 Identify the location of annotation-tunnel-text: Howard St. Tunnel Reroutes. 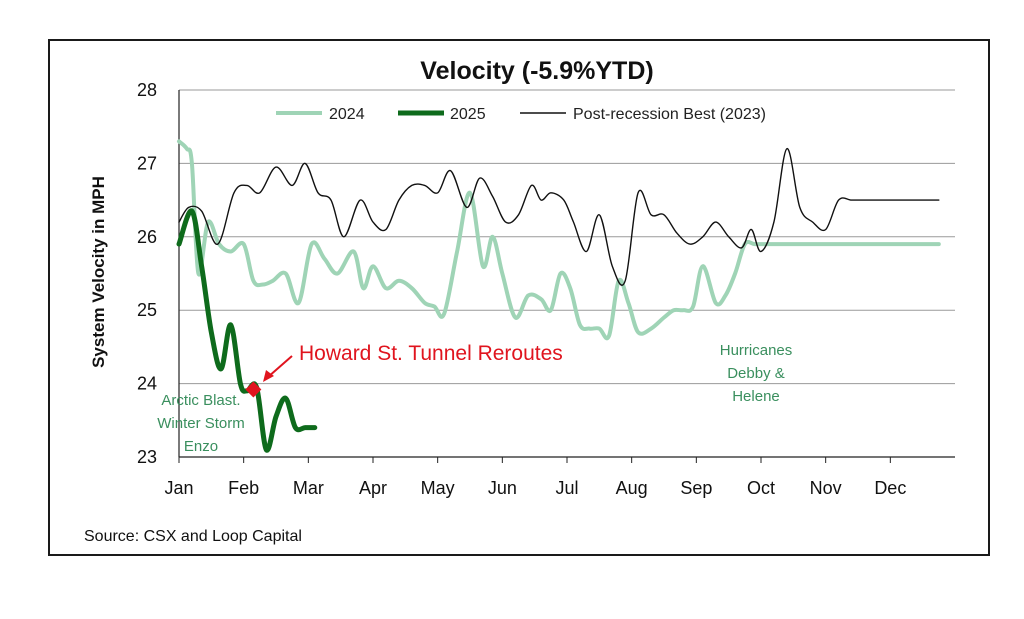
(431, 353).